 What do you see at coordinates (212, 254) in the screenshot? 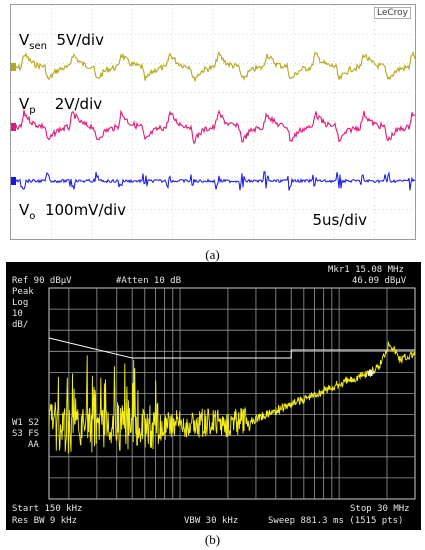
I see `caption-a: (a)` at bounding box center [212, 254].